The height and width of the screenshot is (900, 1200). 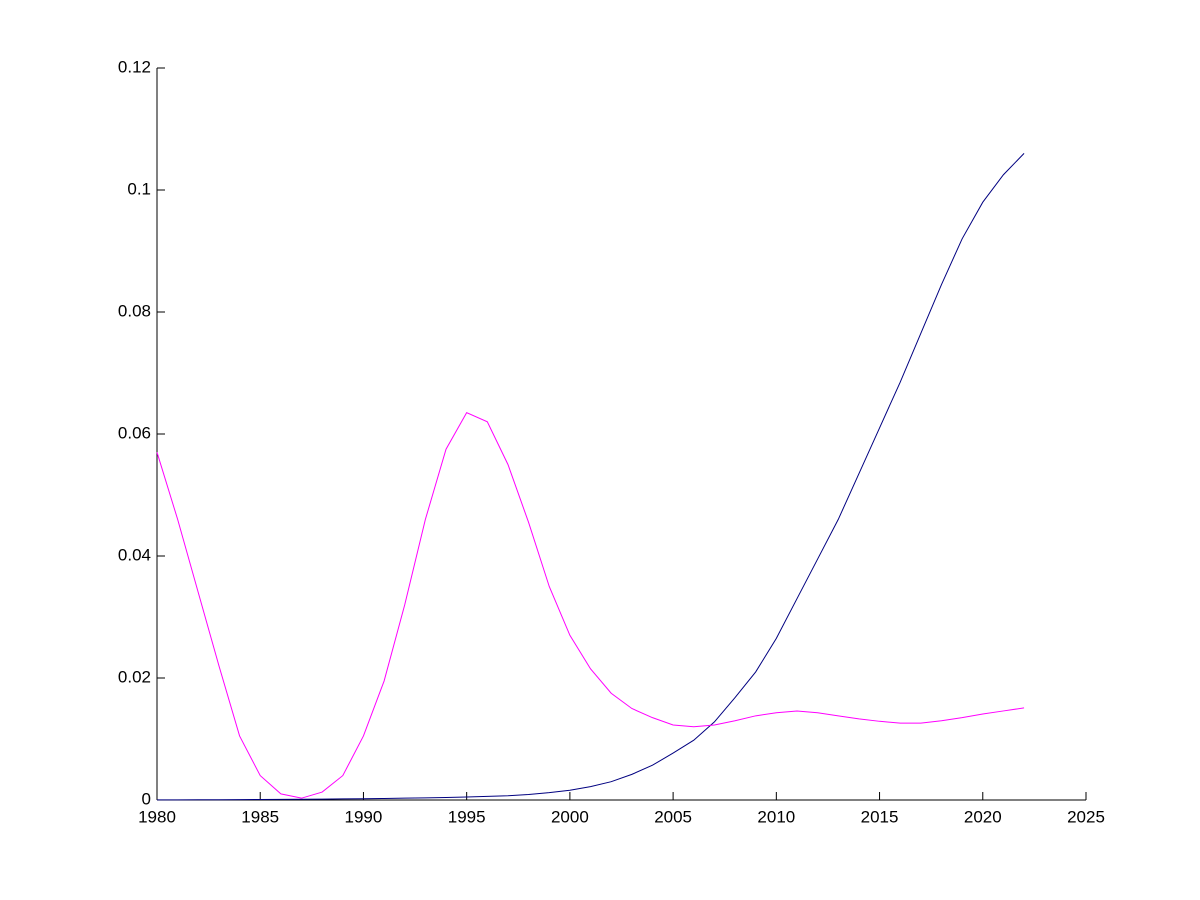 I want to click on y-tick-label: 0.02, so click(x=134, y=676).